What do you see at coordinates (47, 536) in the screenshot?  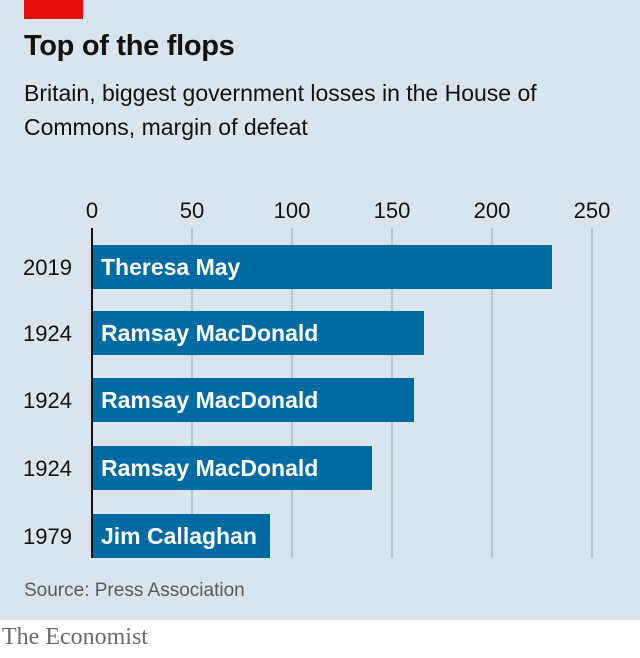 I see `y-category-label: 1979` at bounding box center [47, 536].